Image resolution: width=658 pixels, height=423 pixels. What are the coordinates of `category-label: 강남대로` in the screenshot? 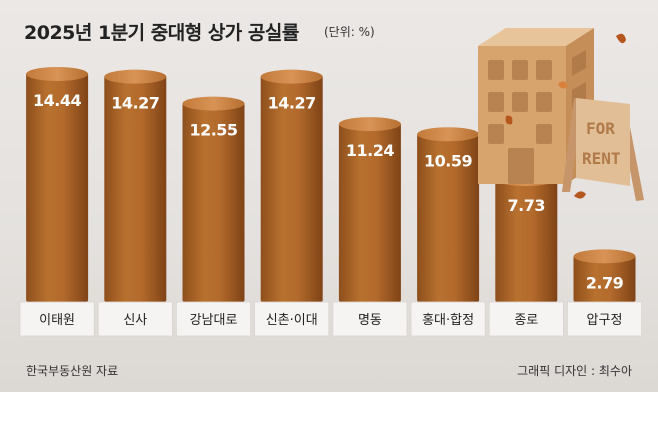 It's located at (213, 319).